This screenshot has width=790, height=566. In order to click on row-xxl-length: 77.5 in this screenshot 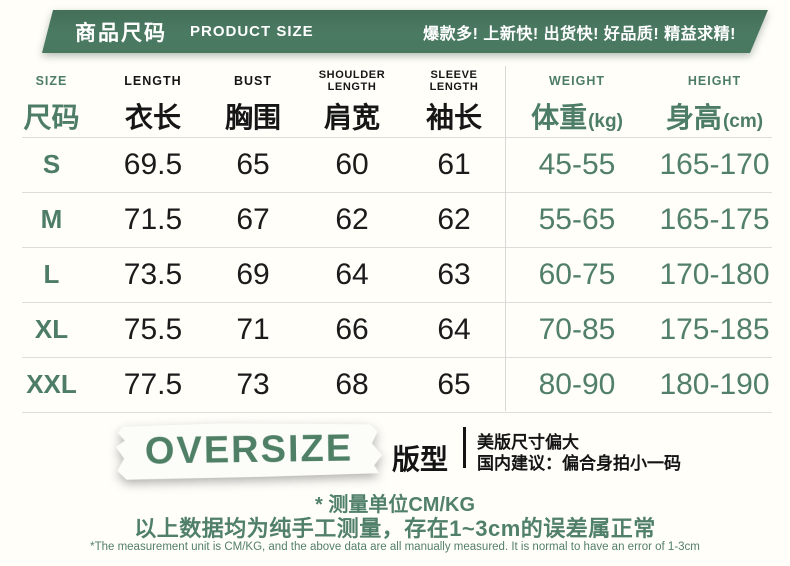, I will do `click(153, 384)`.